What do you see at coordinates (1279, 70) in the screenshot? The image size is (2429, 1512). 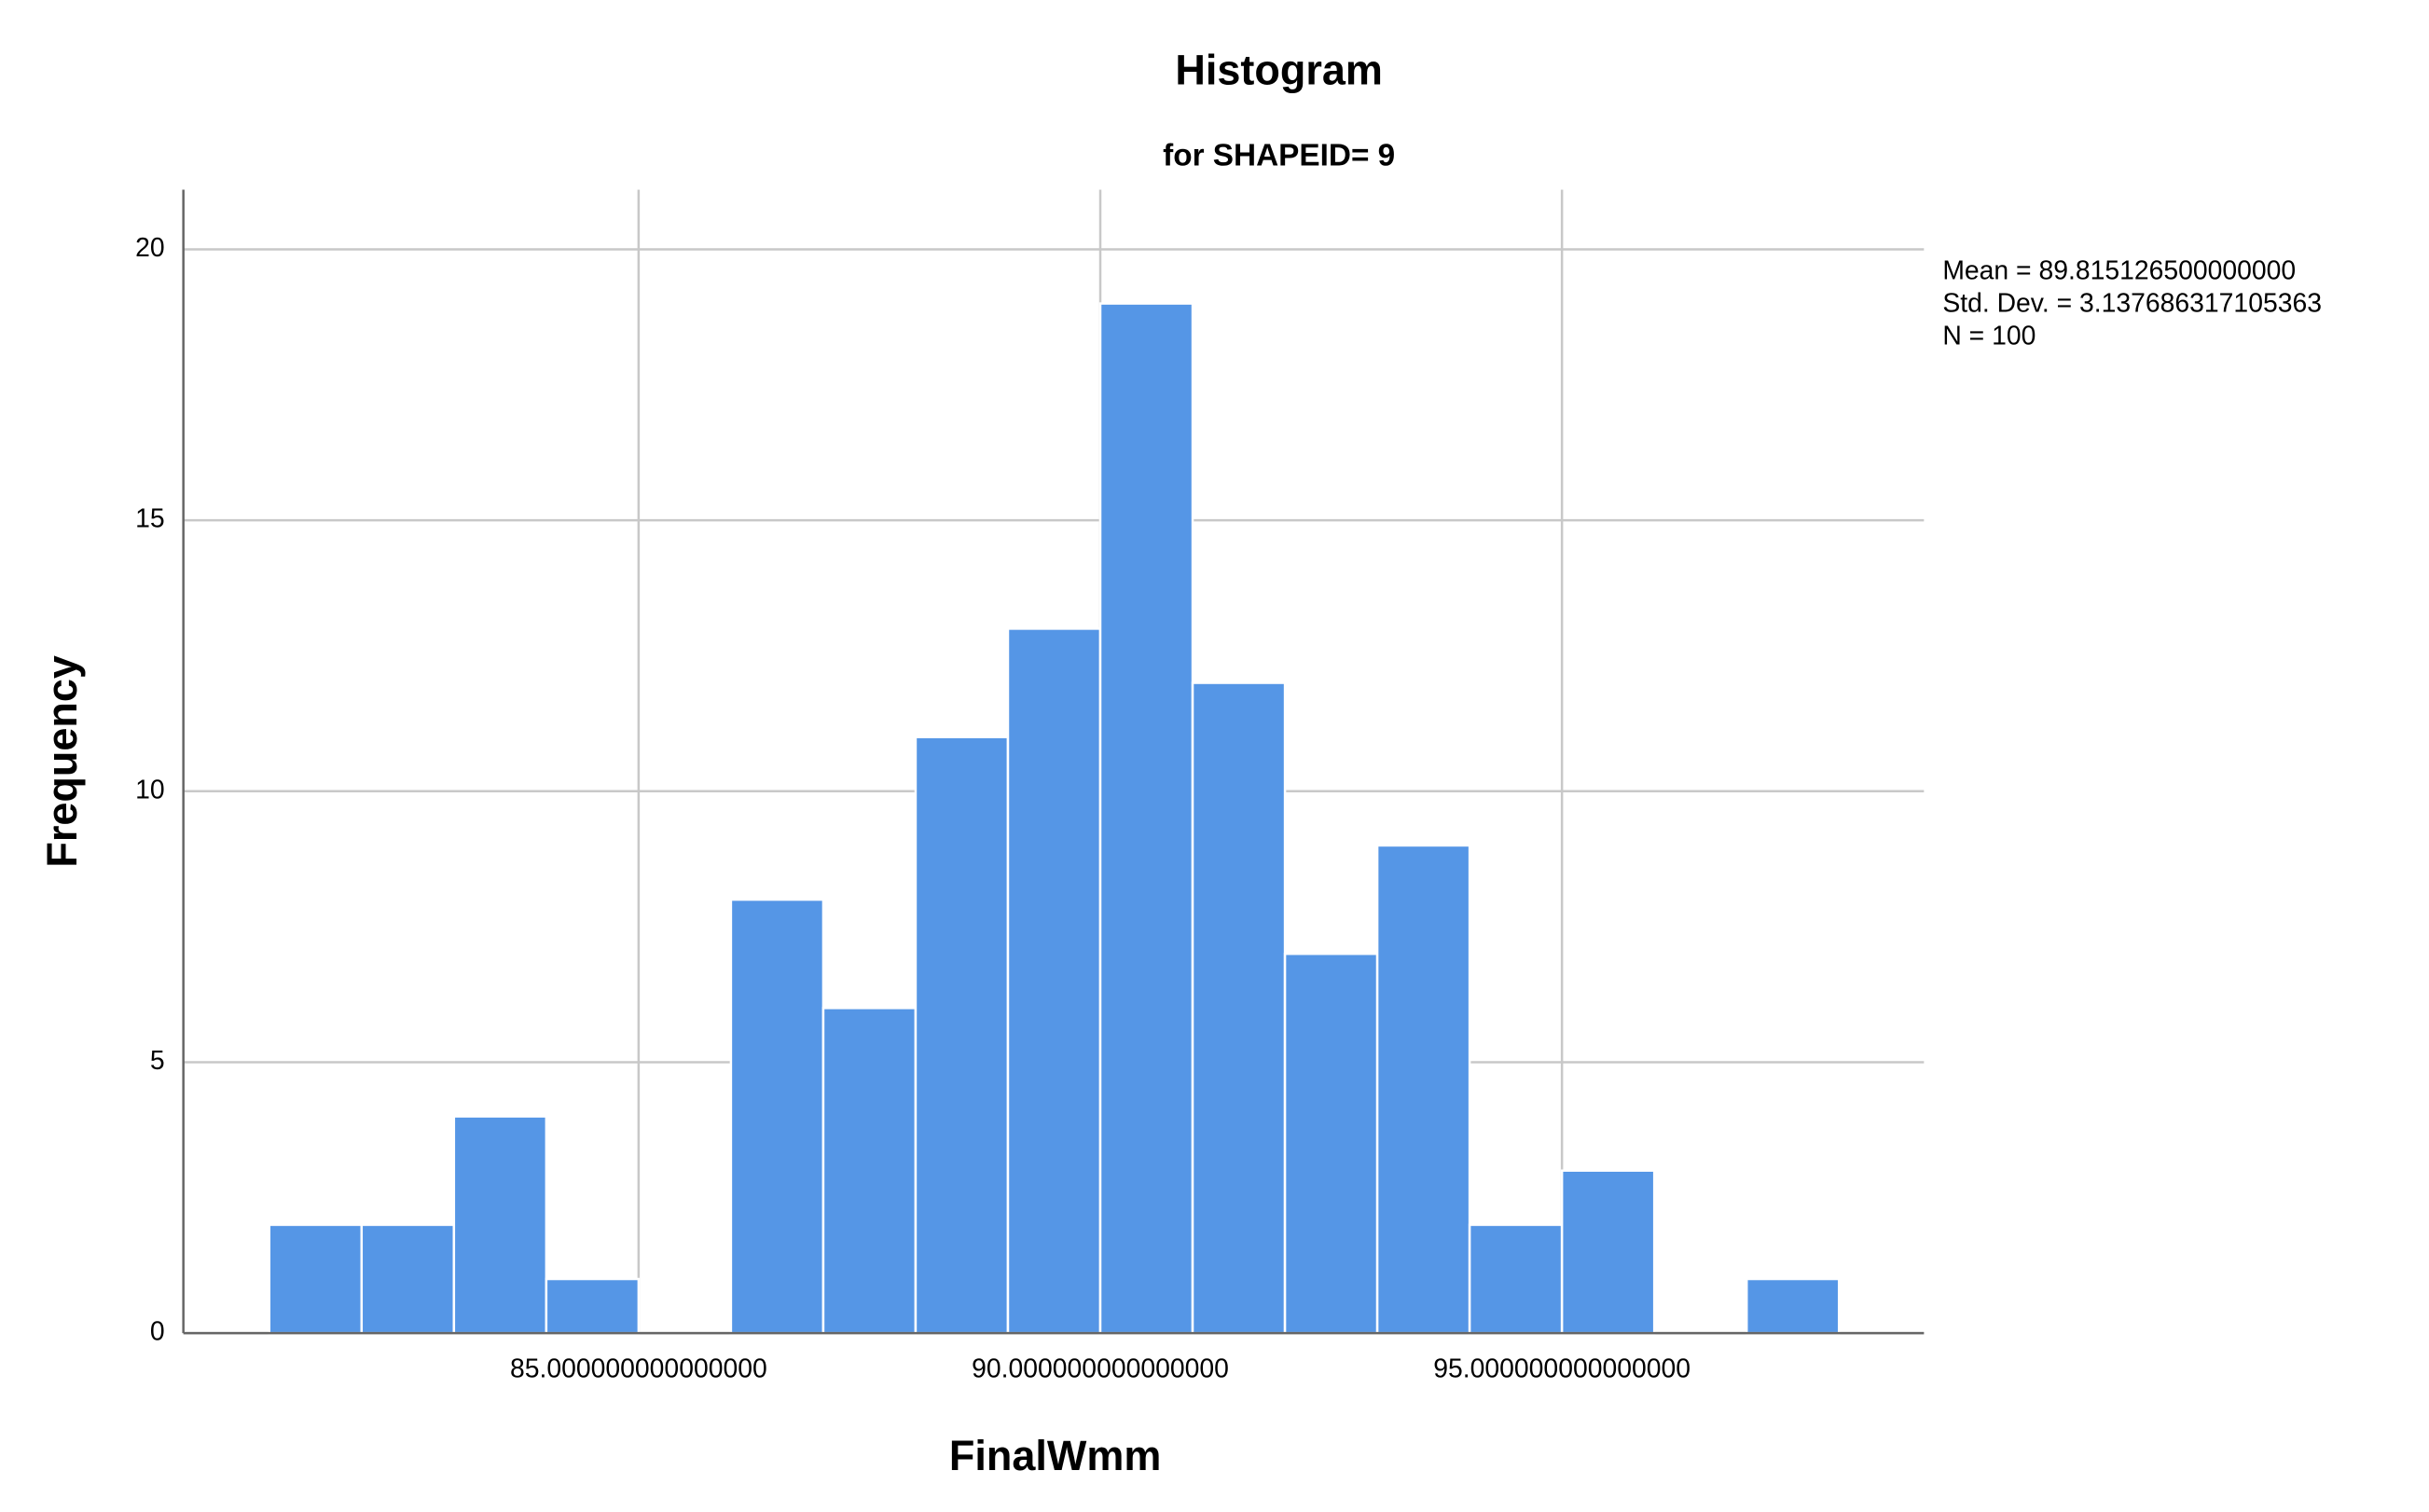 I see `chart-title: Histogram` at bounding box center [1279, 70].